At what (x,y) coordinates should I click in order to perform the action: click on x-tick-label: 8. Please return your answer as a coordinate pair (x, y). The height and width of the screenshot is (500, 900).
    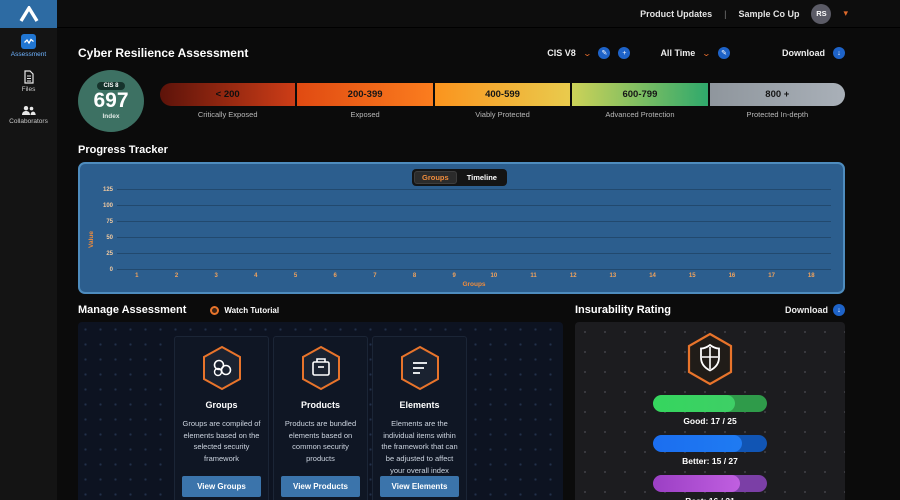
    Looking at the image, I should click on (414, 276).